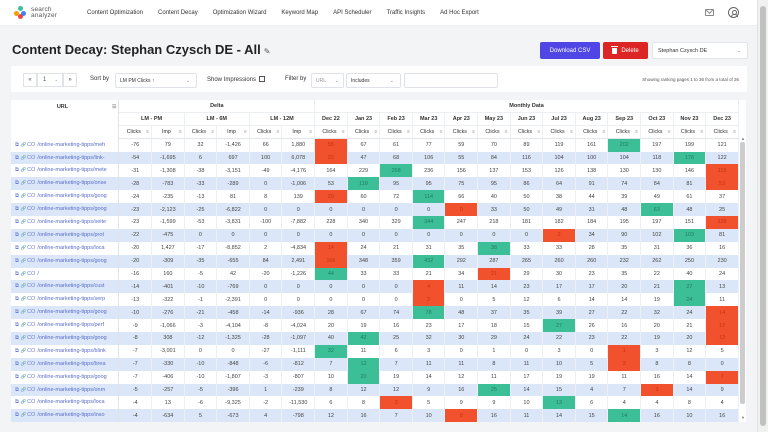 The image size is (768, 432). Describe the element at coordinates (115, 12) in the screenshot. I see `nav-content-optimization: Content Optimization` at that location.